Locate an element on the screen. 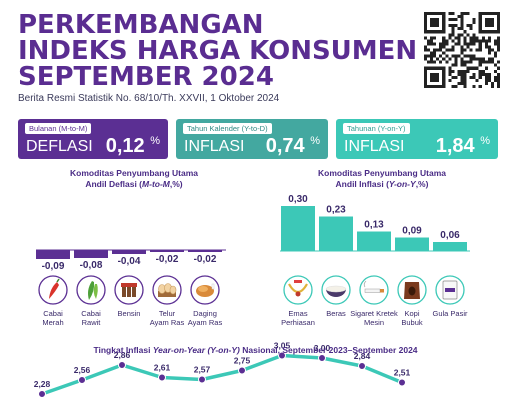  card-yoy: Tahunan (Y-on-Y) INFLASI 1,84 % is located at coordinates (417, 139).